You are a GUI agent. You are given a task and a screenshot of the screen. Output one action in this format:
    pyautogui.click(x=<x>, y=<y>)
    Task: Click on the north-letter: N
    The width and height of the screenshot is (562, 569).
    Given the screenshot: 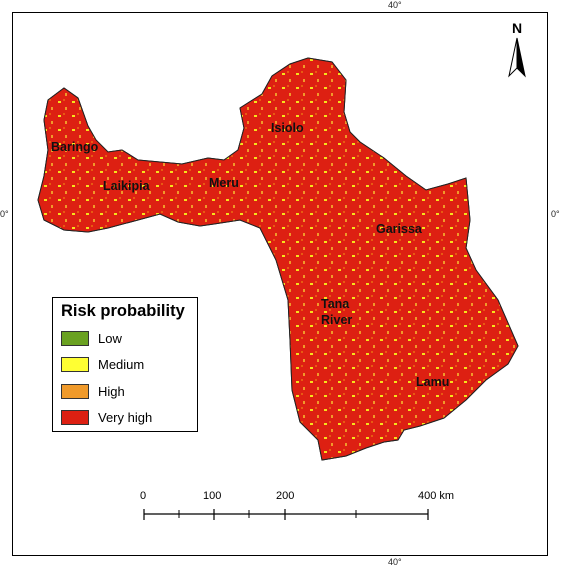 What is the action you would take?
    pyautogui.click(x=517, y=28)
    